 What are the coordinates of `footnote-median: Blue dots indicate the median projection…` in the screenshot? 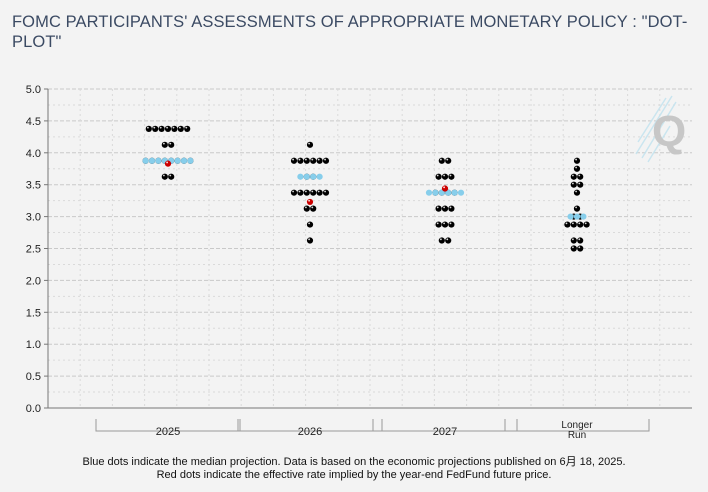 It's located at (354, 462).